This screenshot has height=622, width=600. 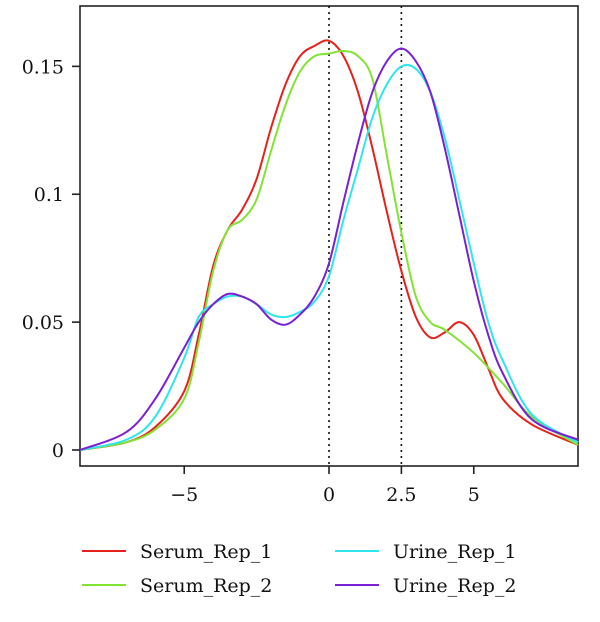 I want to click on x-tick-label-1: 0, so click(x=329, y=495).